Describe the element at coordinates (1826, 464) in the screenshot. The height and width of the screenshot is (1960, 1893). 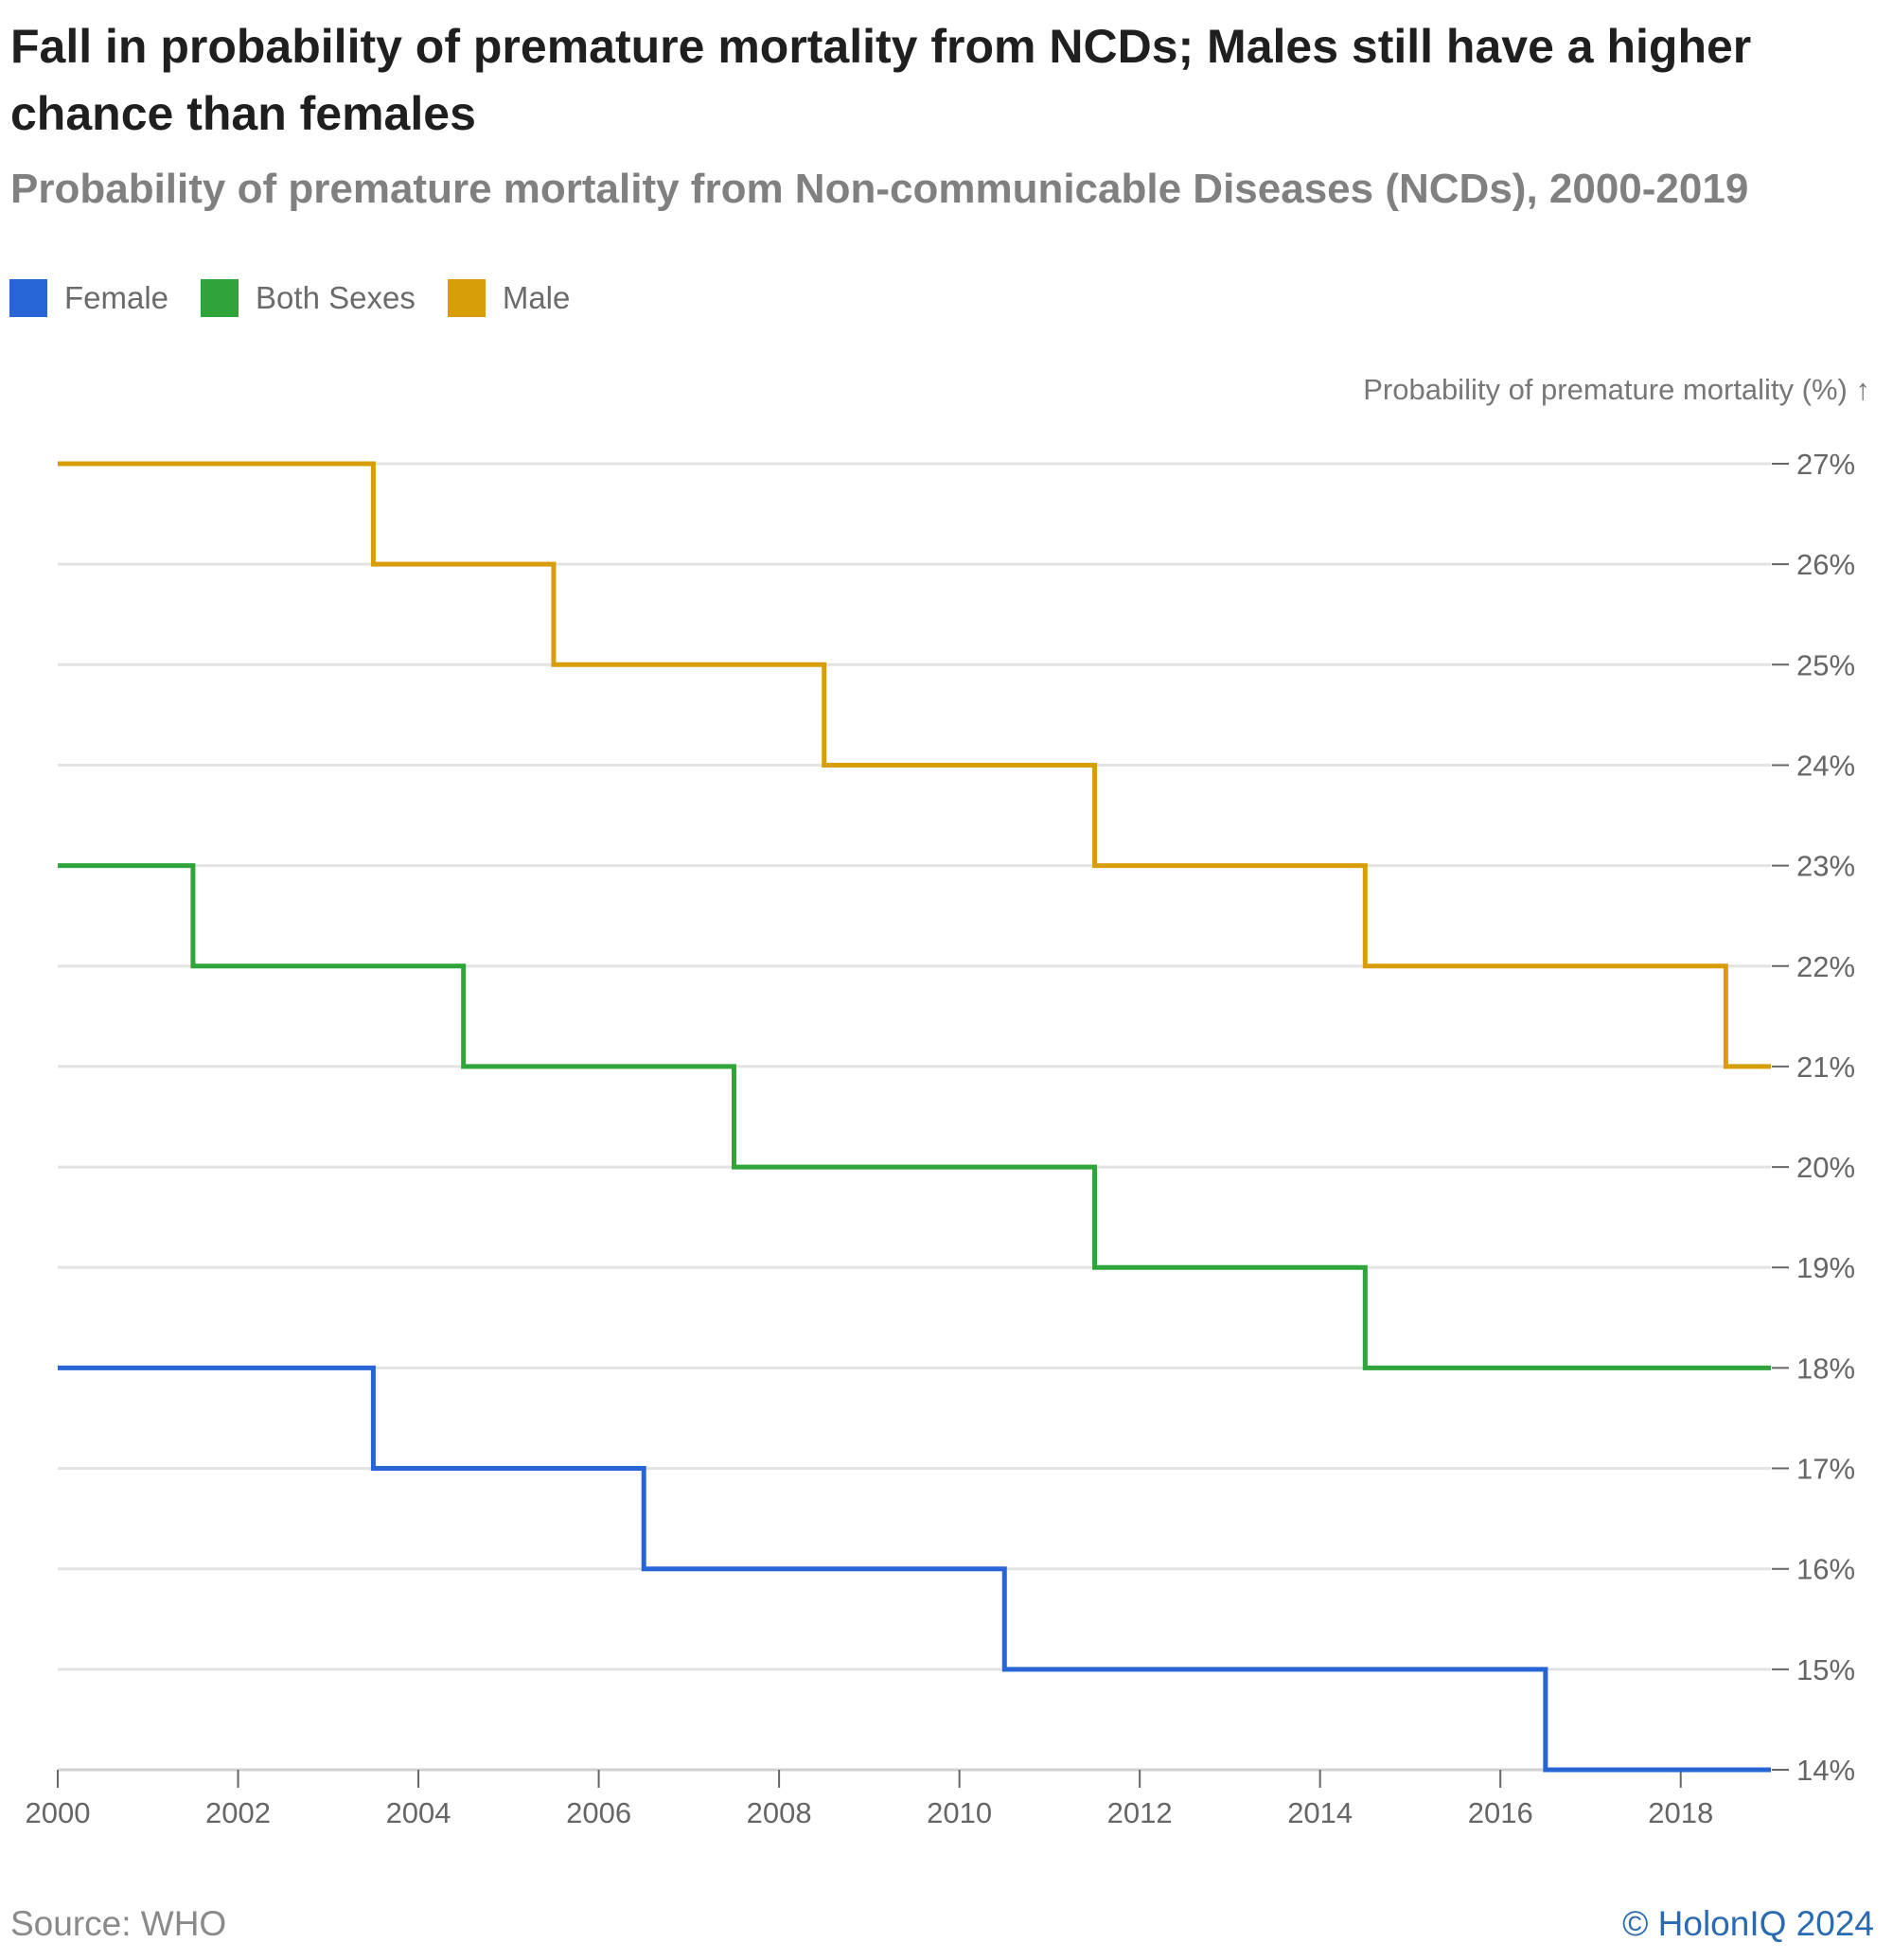
I see `y-tick-label-27: 27%` at that location.